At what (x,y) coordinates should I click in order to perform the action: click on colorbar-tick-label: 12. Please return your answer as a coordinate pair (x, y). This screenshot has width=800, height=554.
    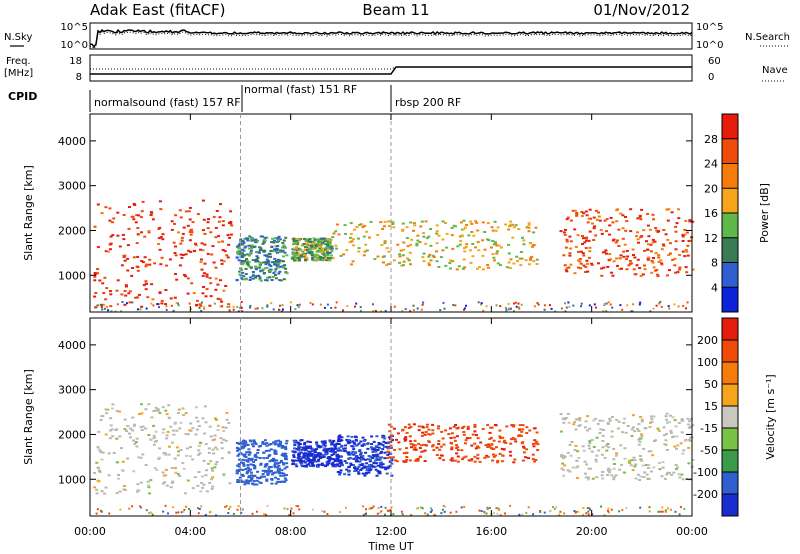
    Looking at the image, I should click on (711, 238).